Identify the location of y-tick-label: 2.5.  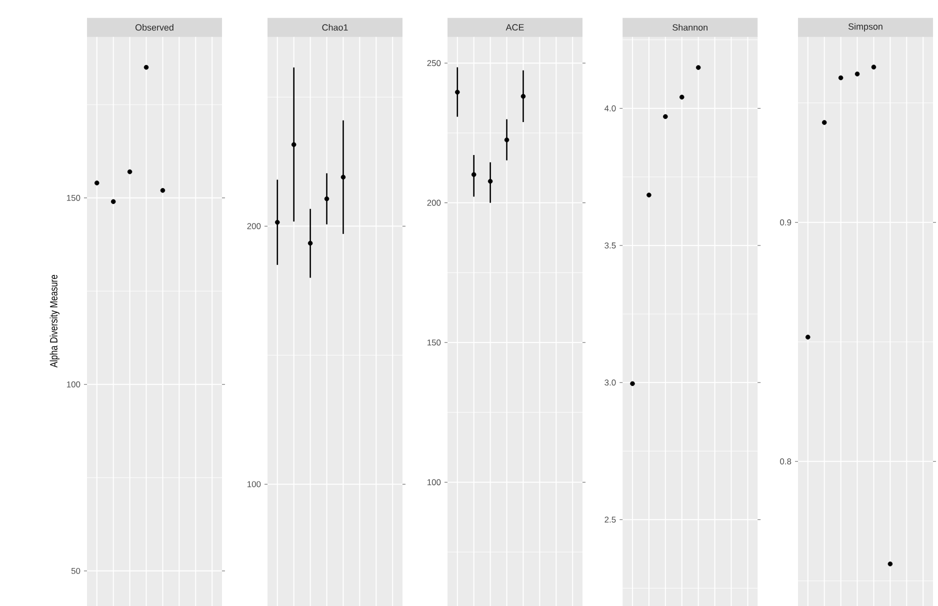
(610, 519).